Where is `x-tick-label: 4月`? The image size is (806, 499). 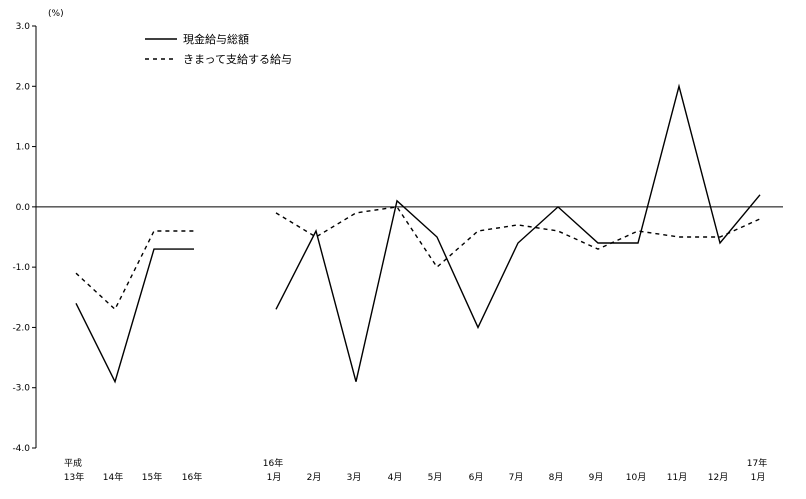
x-tick-label: 4月 is located at coordinates (395, 477).